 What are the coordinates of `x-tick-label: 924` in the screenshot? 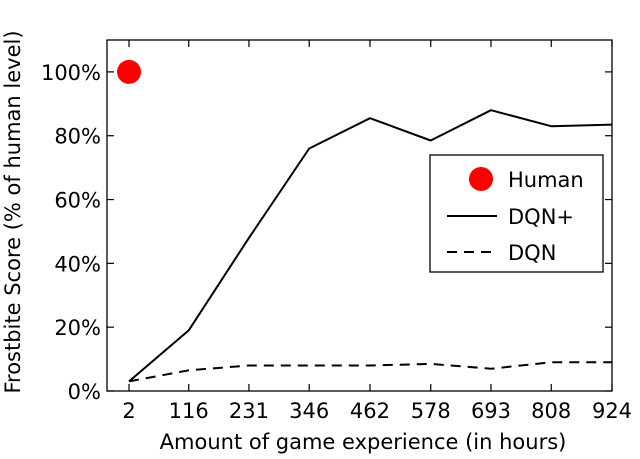 It's located at (612, 411).